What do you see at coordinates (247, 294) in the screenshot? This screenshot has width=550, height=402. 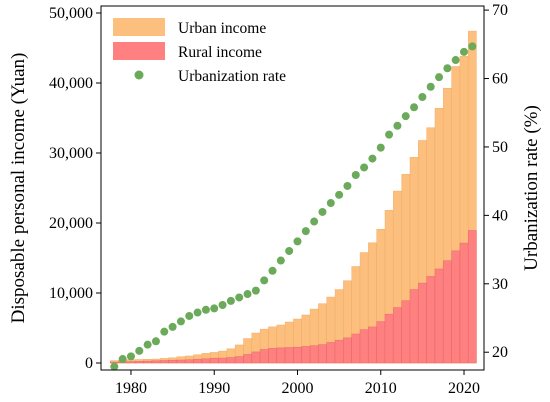 I see `urbanization-rate-point-1994` at bounding box center [247, 294].